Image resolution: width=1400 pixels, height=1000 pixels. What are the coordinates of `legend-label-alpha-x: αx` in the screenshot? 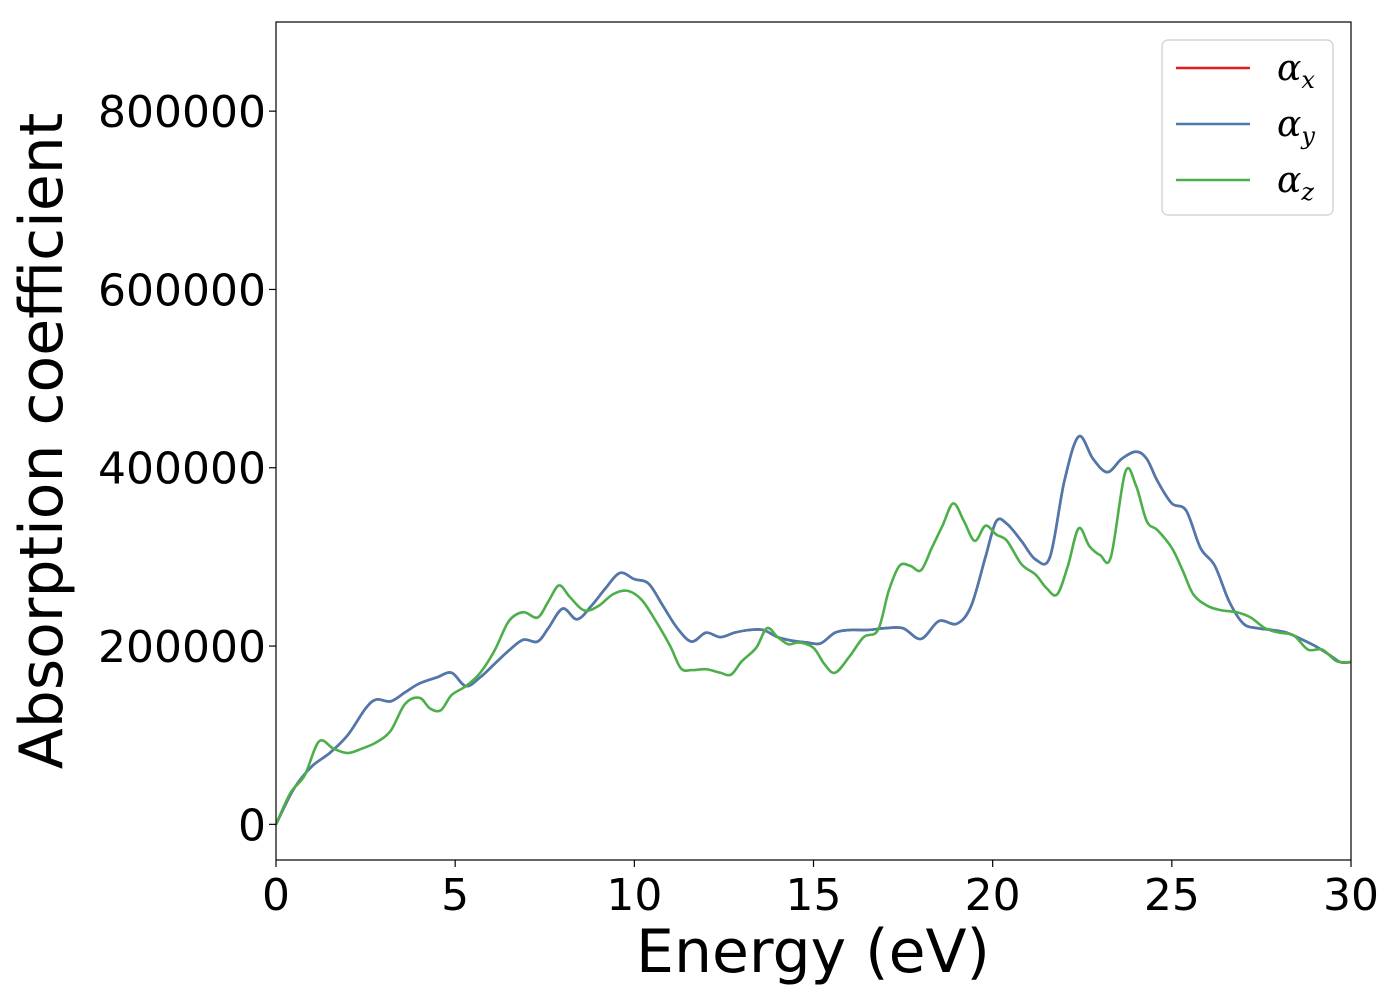 It's located at (1296, 71).